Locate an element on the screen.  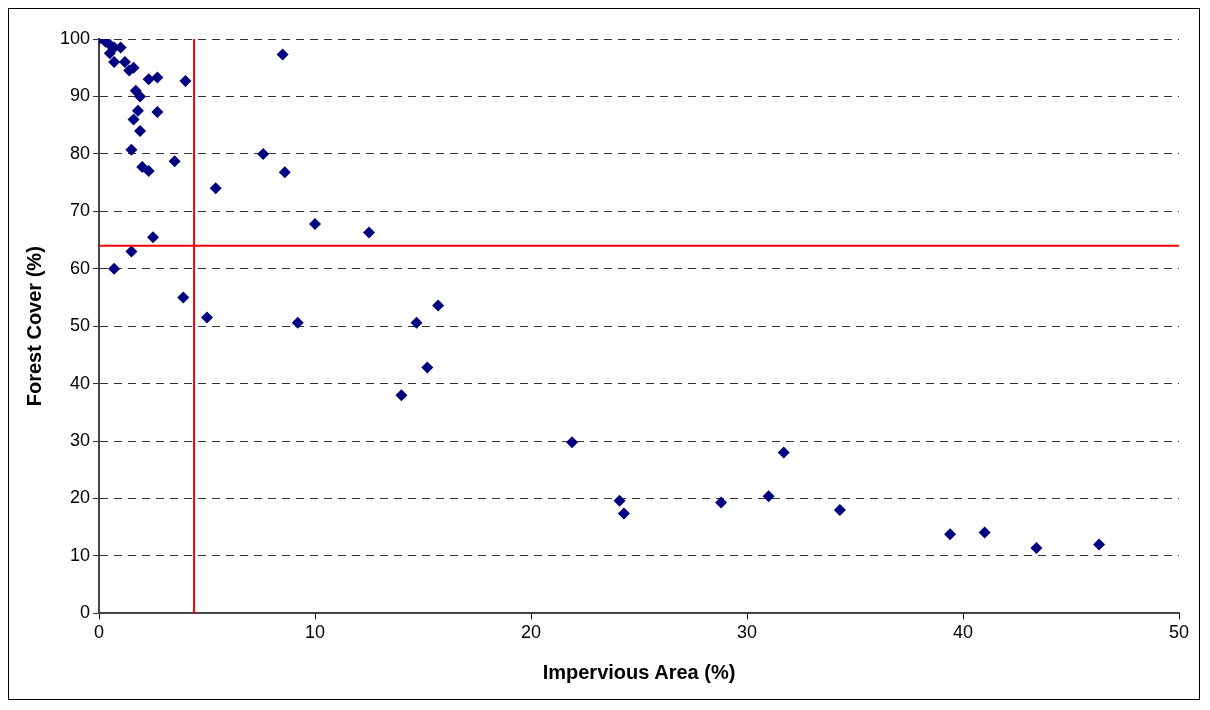
y-tick-label: 60 is located at coordinates (80, 267).